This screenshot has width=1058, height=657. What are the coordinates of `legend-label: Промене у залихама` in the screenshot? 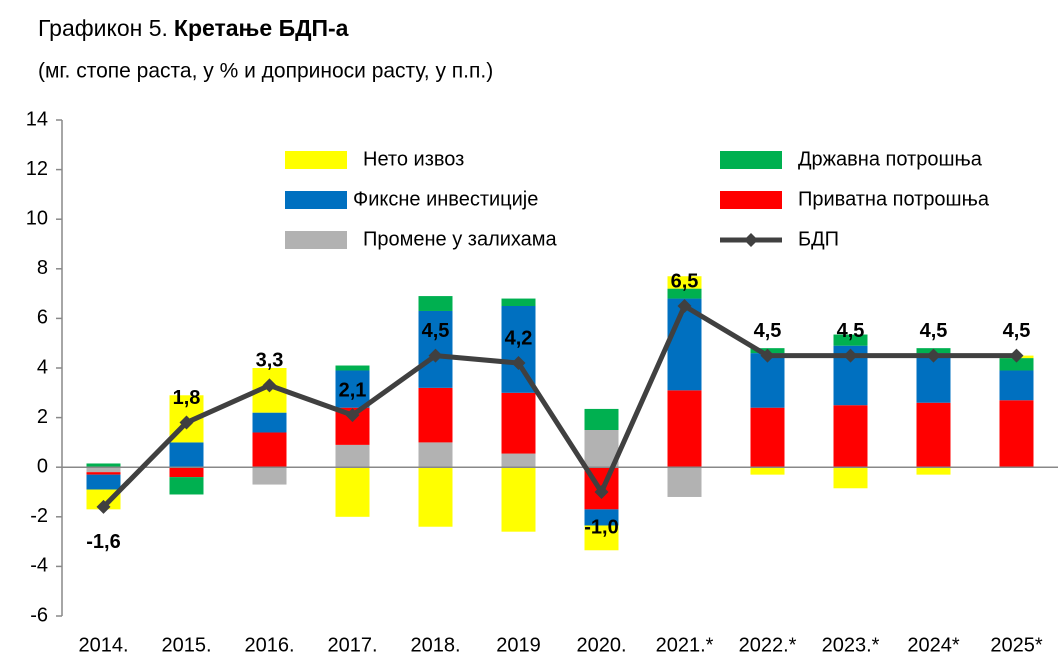 It's located at (460, 239).